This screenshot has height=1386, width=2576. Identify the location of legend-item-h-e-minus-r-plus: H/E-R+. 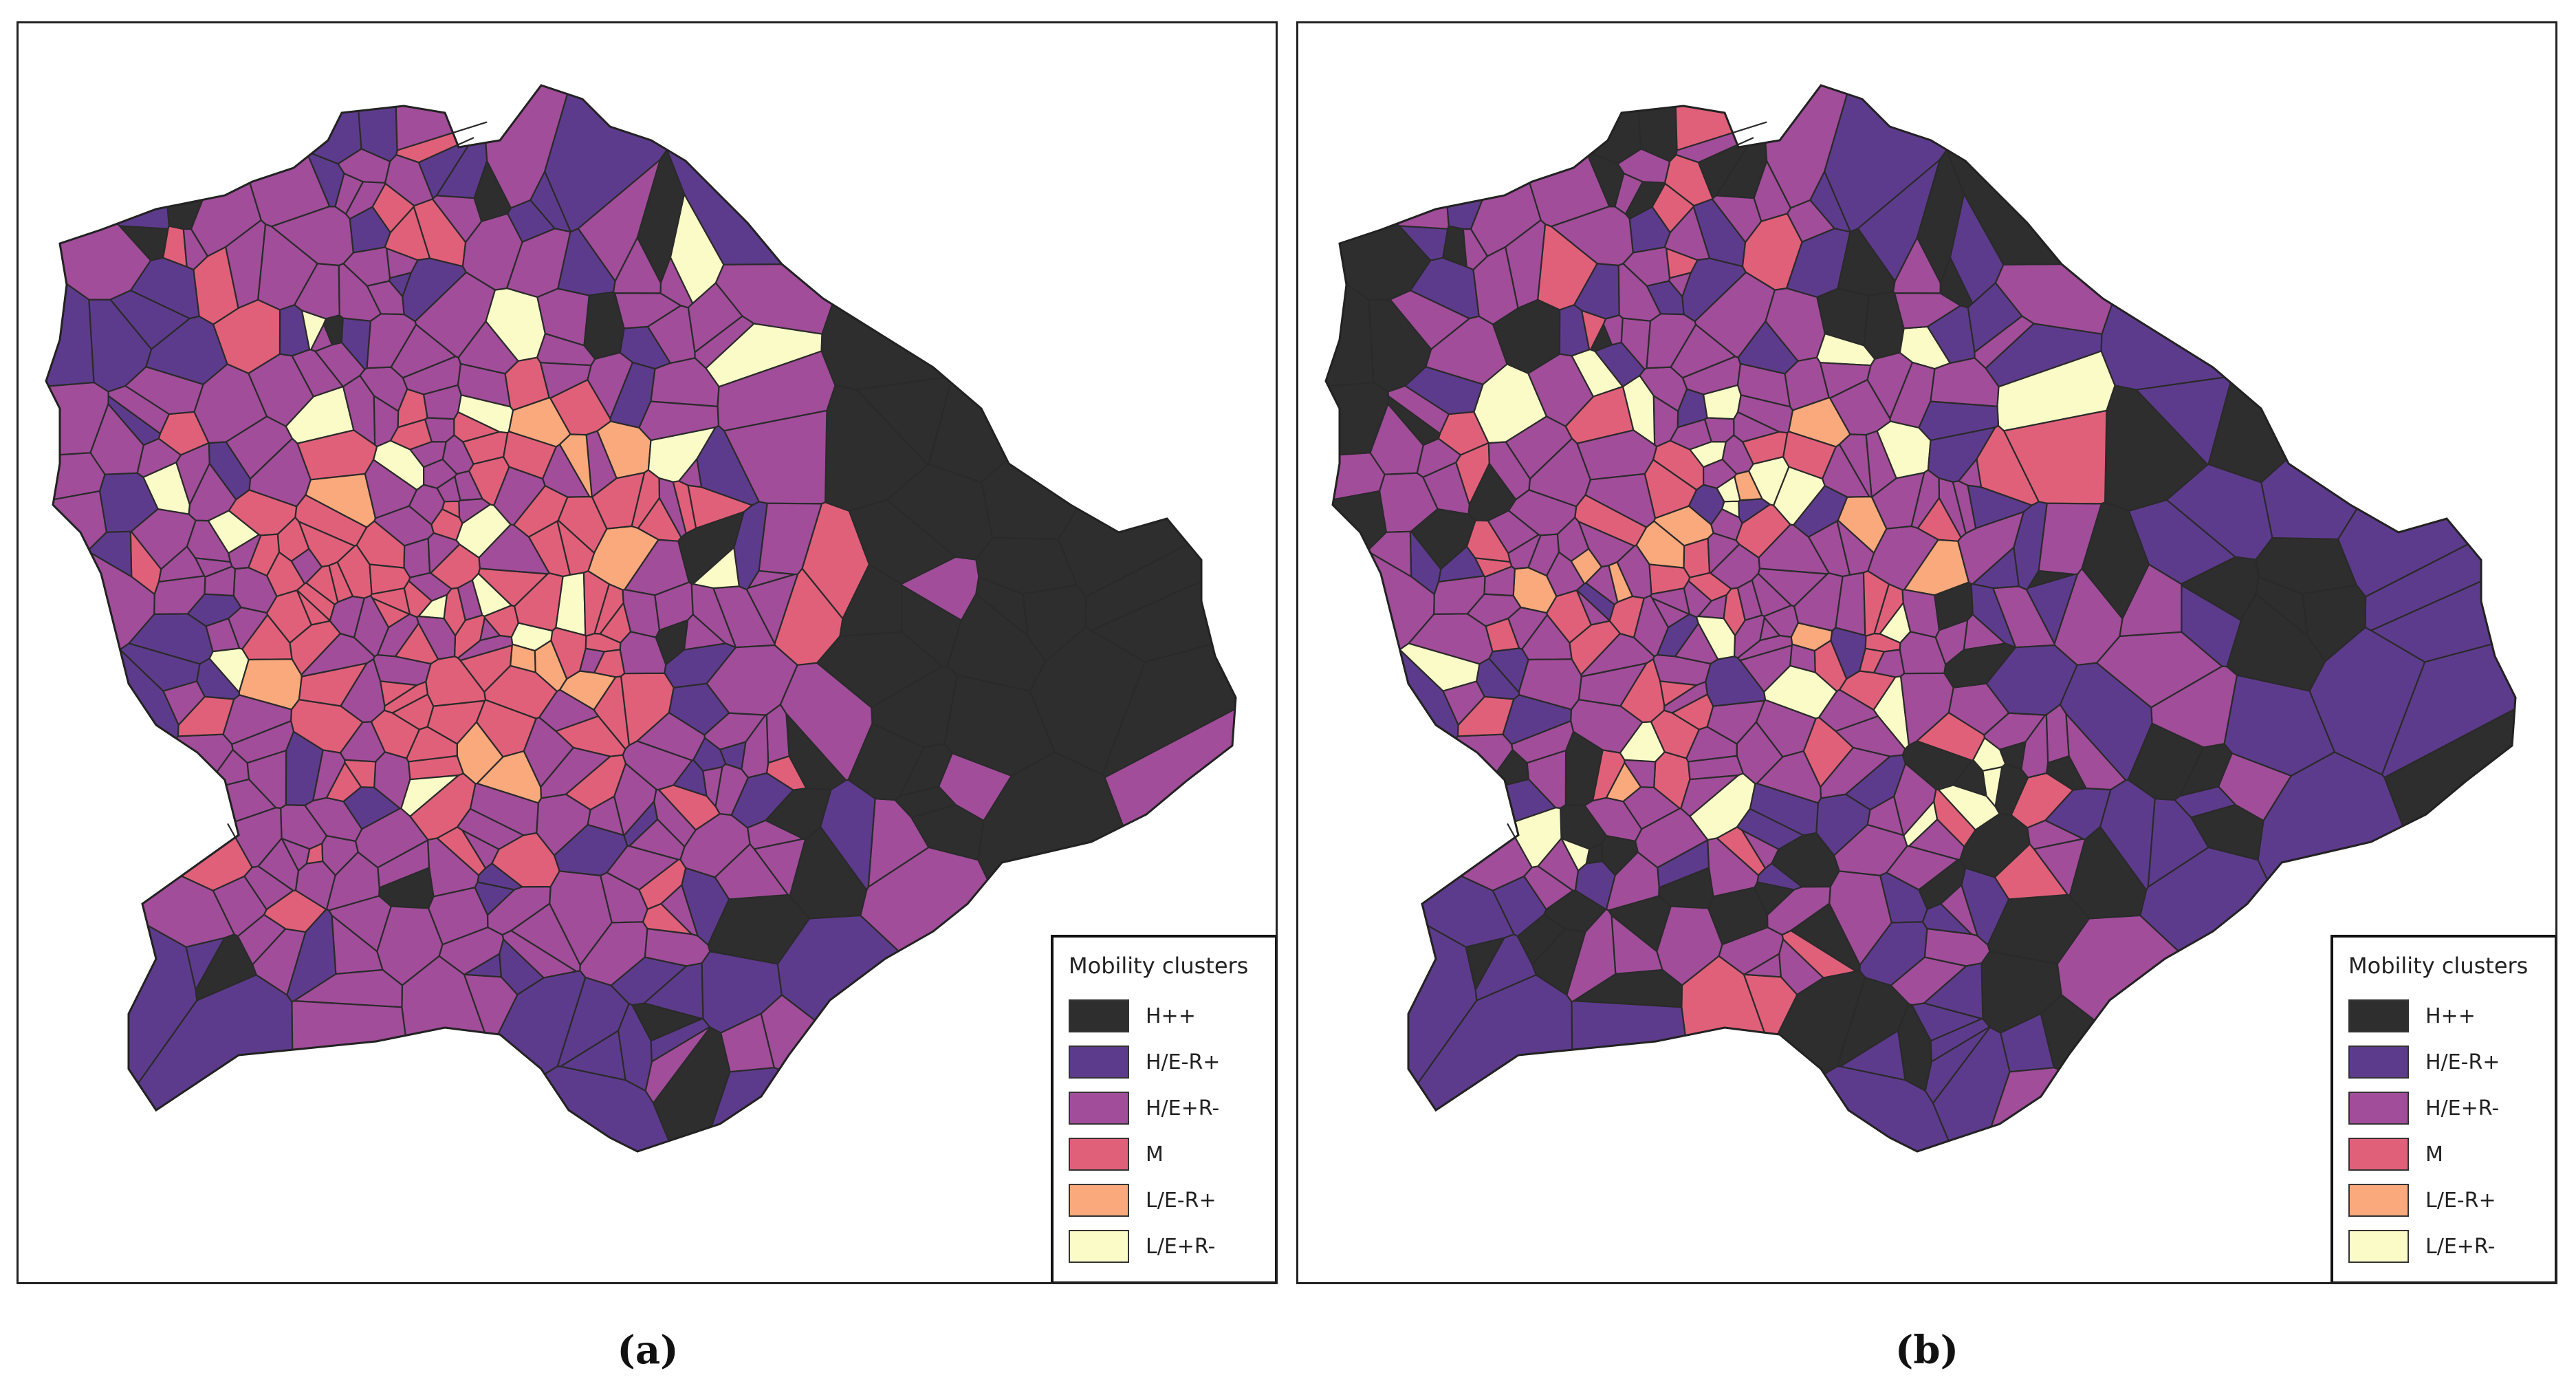
(2448, 1063).